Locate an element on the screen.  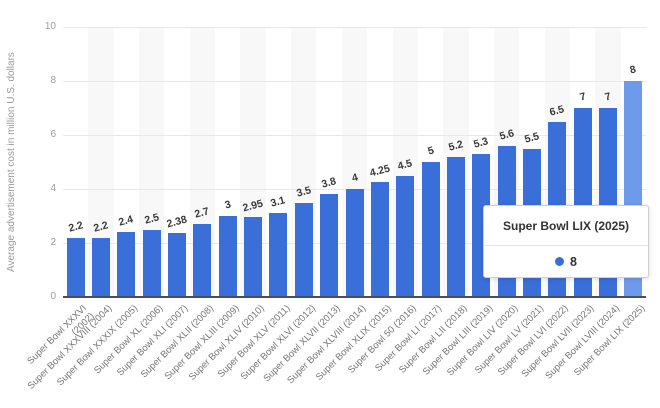
tooltip-value-row: 8 is located at coordinates (566, 261).